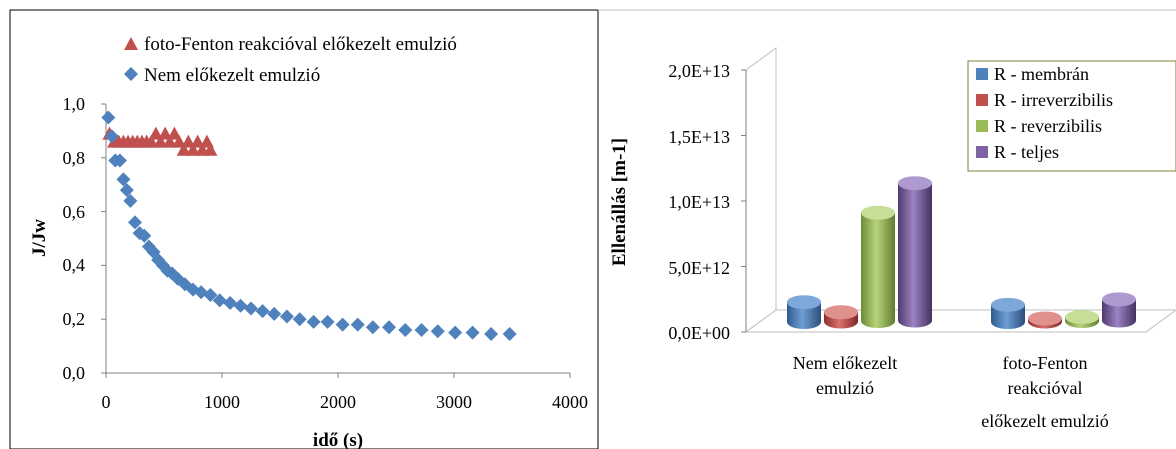 This screenshot has width=1176, height=449. Describe the element at coordinates (106, 402) in the screenshot. I see `x-tick-label: 0` at that location.